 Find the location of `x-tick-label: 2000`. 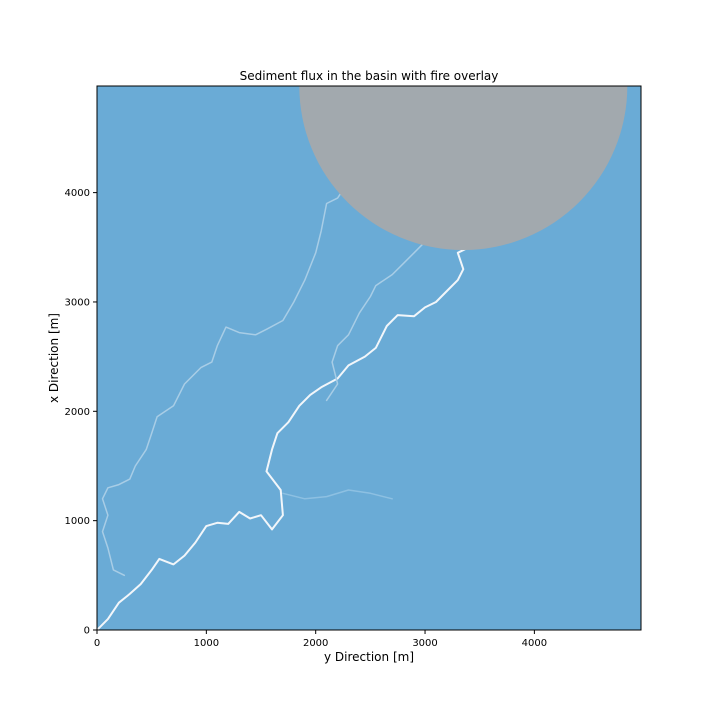

x-tick-label: 2000 is located at coordinates (315, 643).